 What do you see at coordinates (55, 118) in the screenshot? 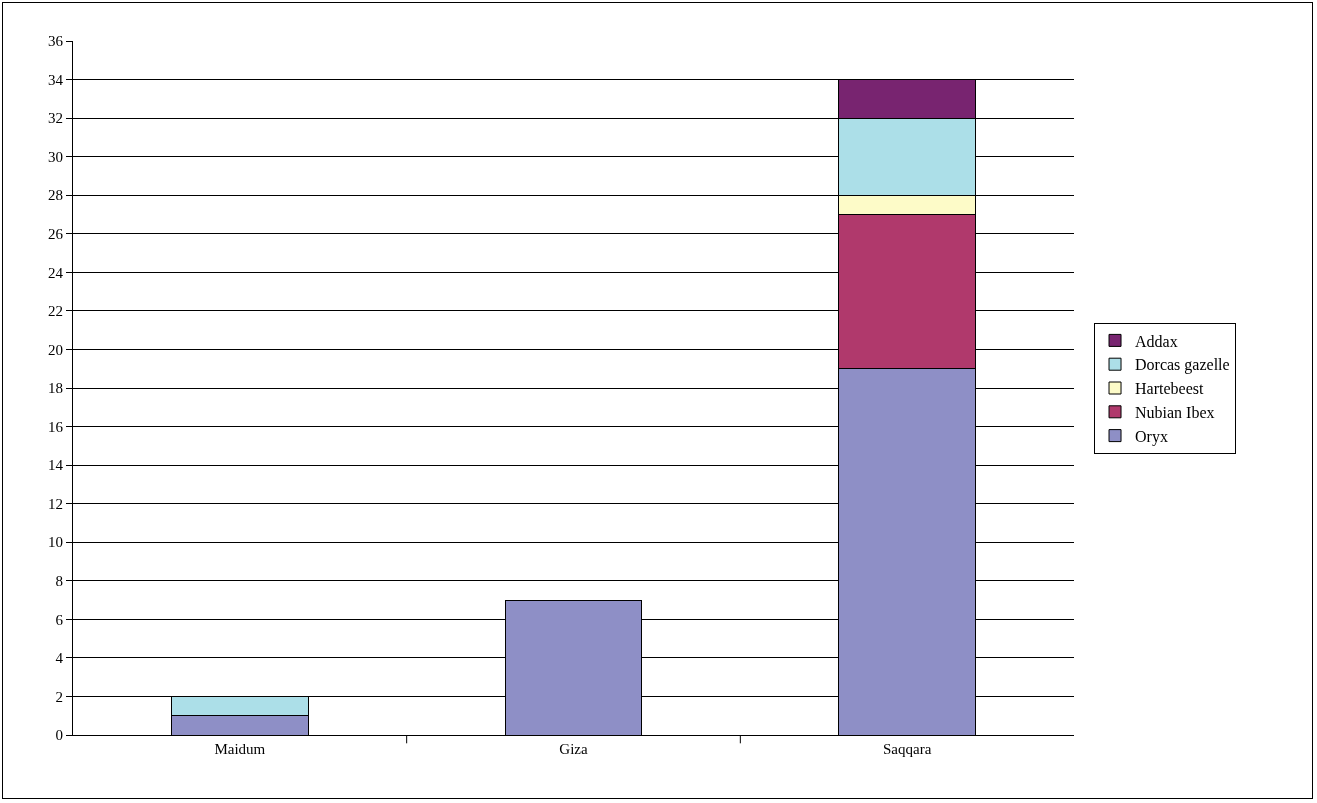
I see `y-tick-label: 32` at bounding box center [55, 118].